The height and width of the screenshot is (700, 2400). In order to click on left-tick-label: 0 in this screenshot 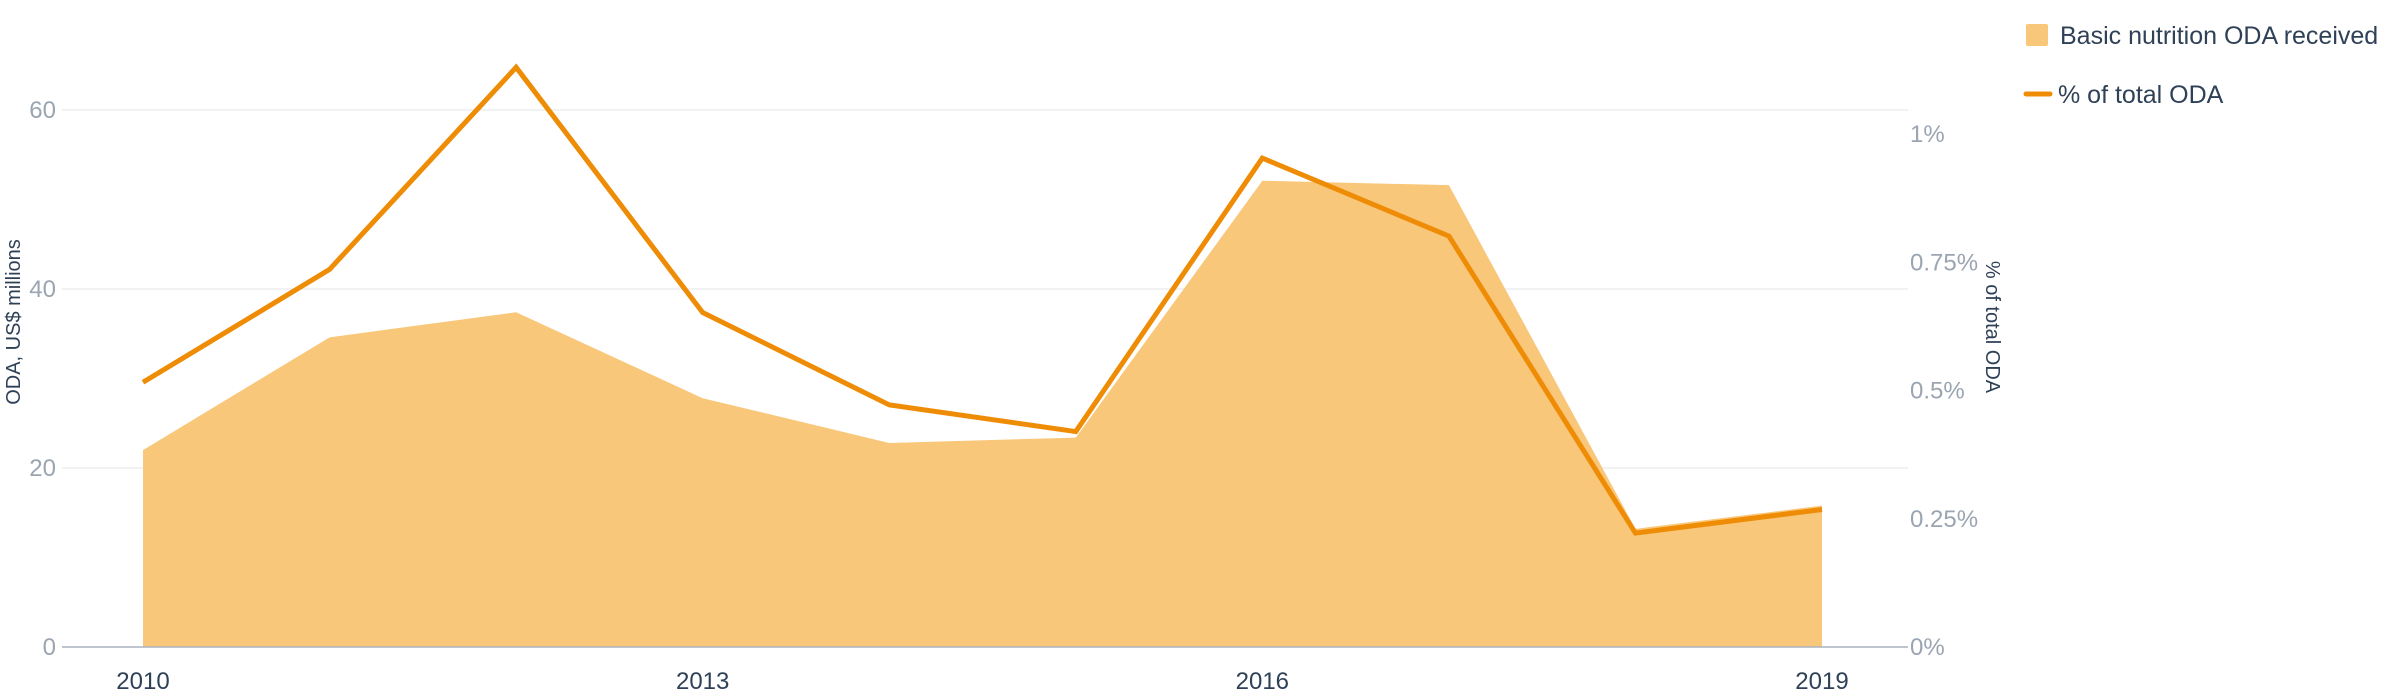, I will do `click(49, 647)`.